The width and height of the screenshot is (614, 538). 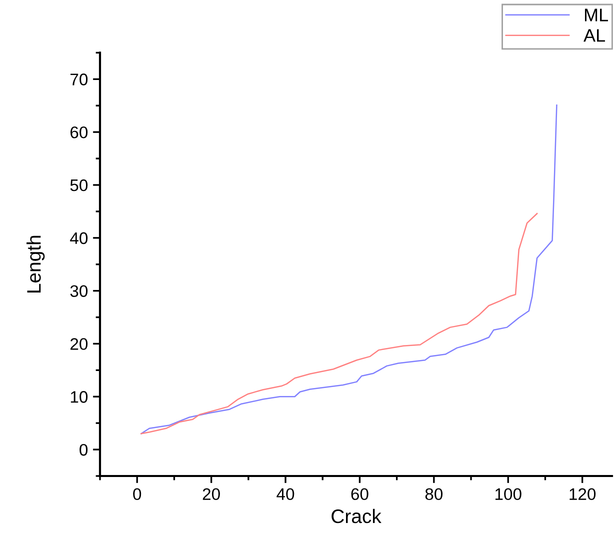 I want to click on x-tick-label: 100, so click(x=508, y=494).